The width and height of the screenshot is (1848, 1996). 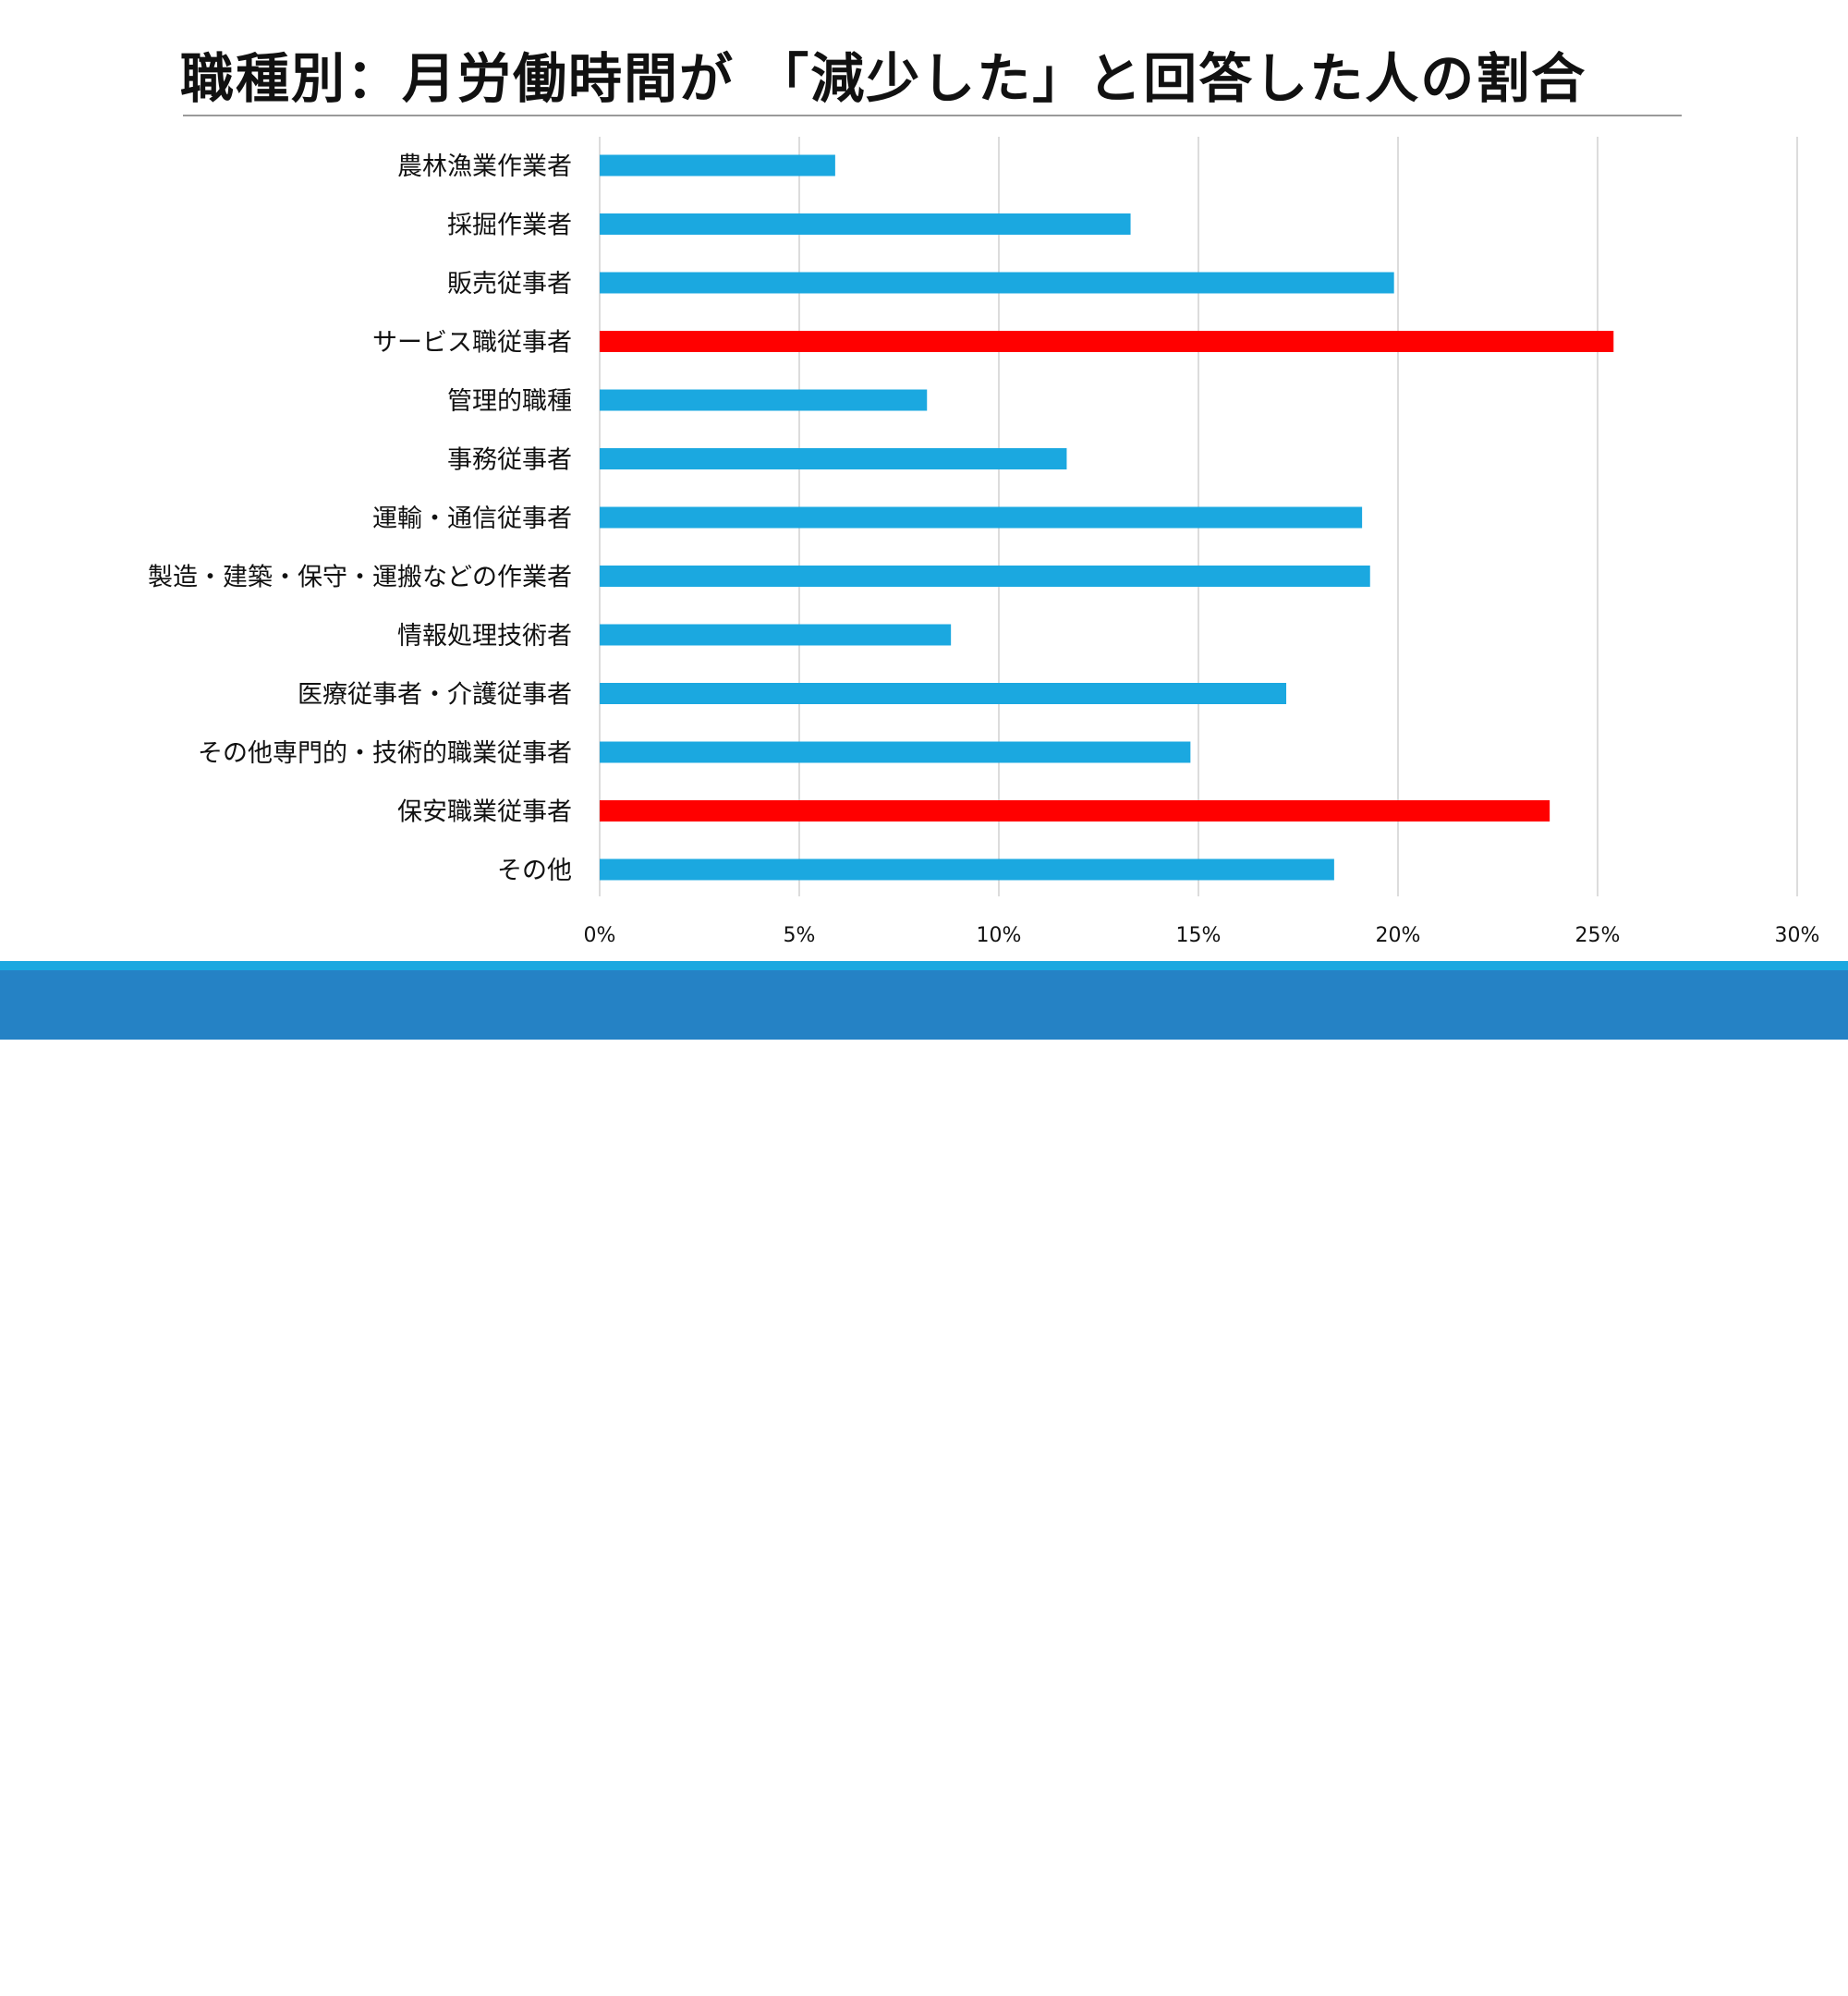 What do you see at coordinates (932, 115) in the screenshot?
I see `title-divider` at bounding box center [932, 115].